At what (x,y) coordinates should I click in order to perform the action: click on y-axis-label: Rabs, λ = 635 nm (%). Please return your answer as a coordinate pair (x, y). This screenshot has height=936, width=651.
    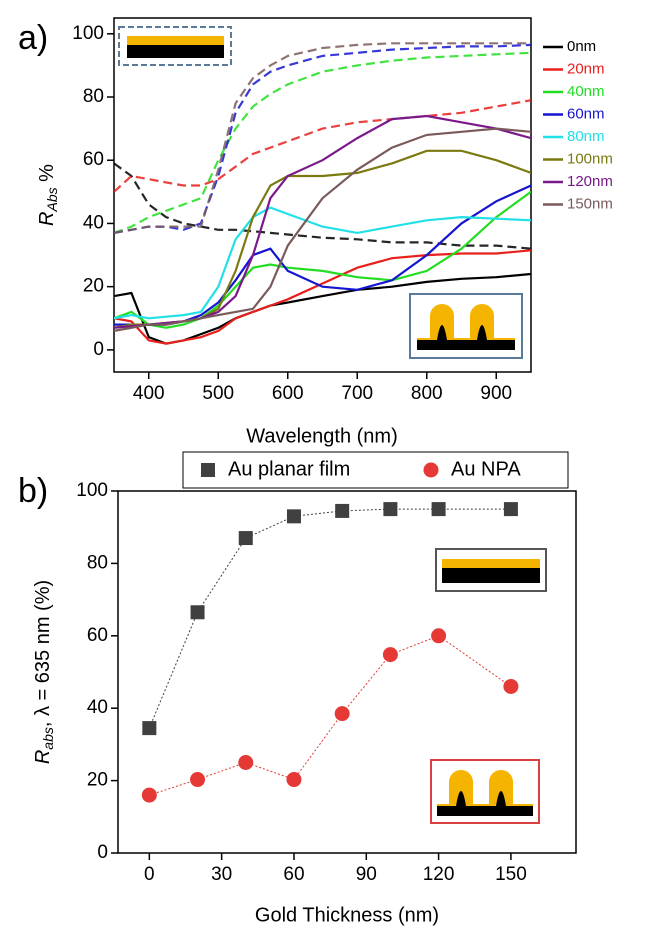
    Looking at the image, I should click on (43, 672).